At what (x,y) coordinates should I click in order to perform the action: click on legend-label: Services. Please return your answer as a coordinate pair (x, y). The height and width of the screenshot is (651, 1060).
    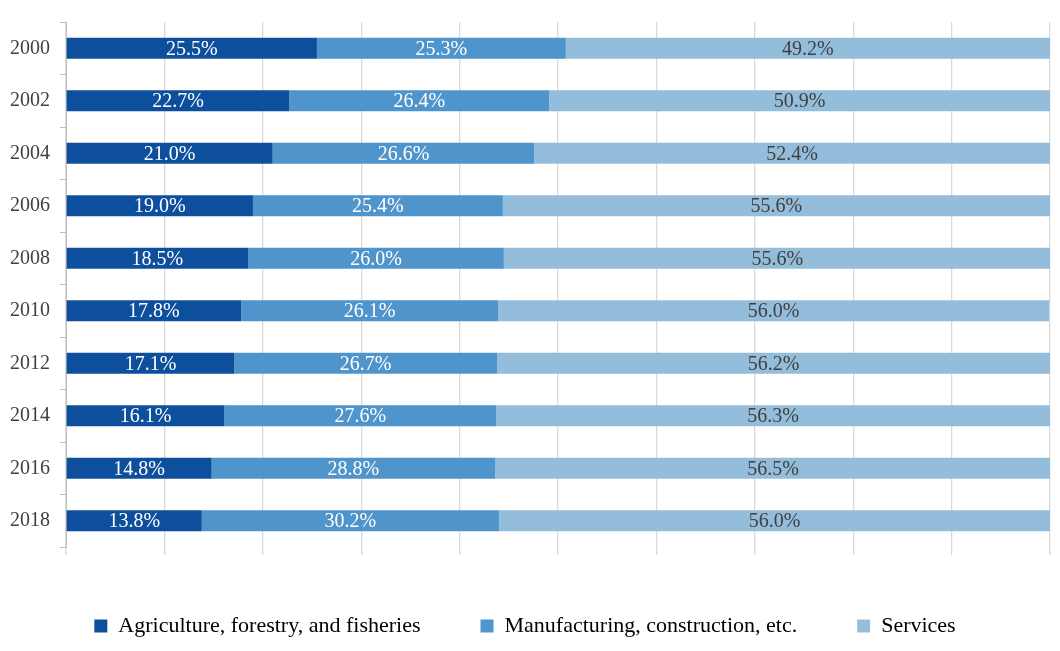
    Looking at the image, I should click on (918, 624).